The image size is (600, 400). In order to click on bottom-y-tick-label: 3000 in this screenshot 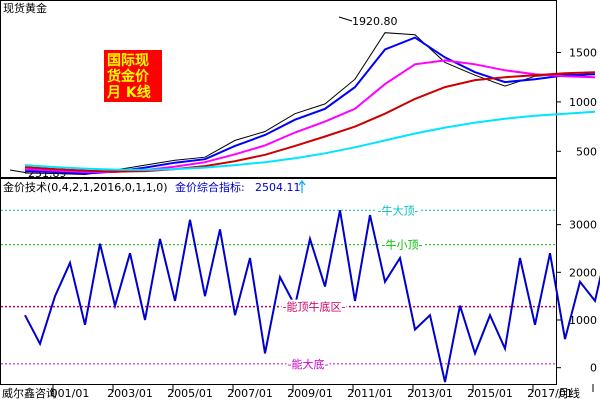, I will do `click(583, 225)`.